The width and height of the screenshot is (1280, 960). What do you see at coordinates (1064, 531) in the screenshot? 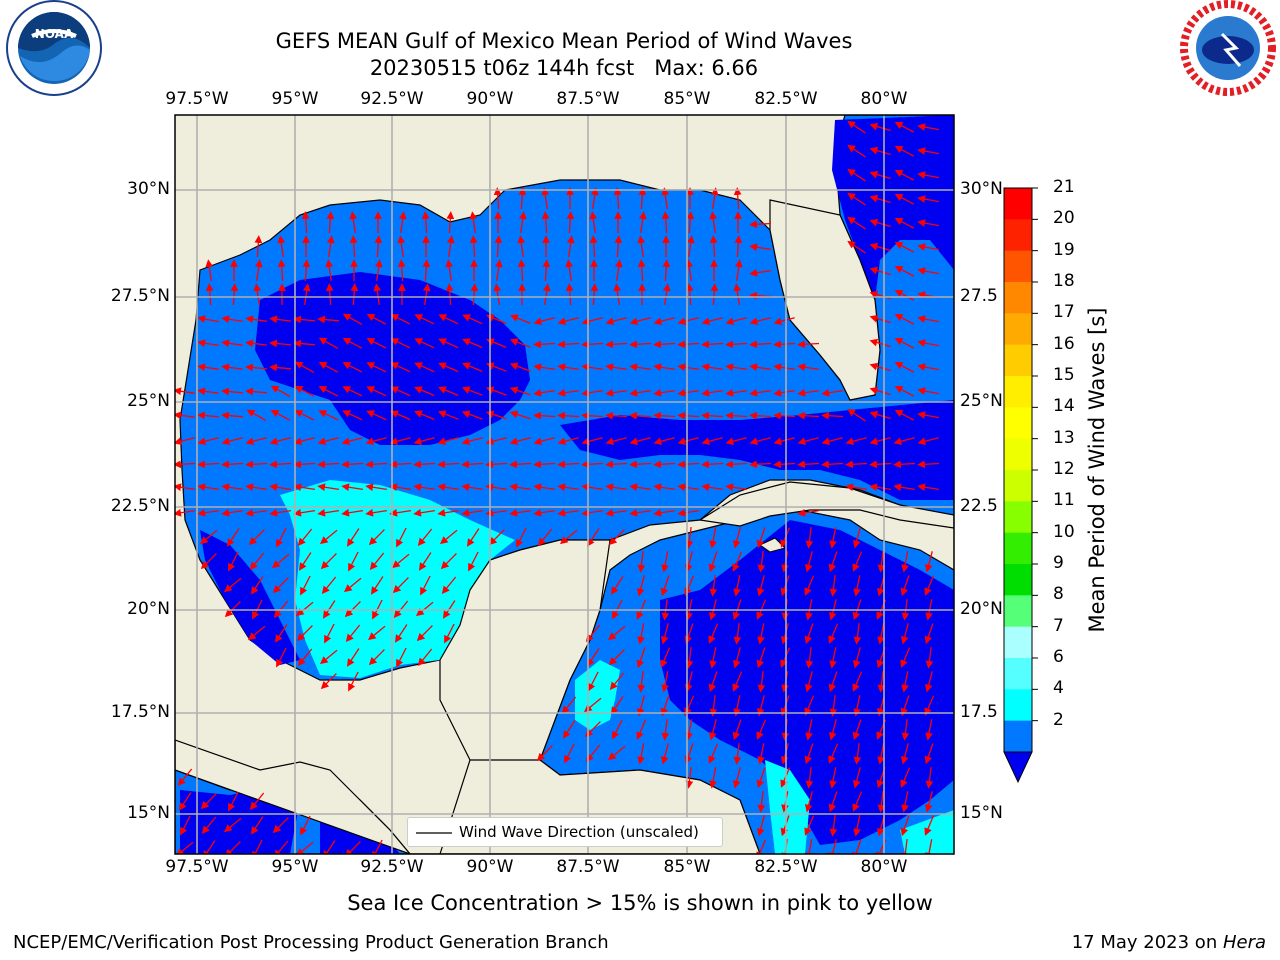
I see `colorbar-label-11: 10` at bounding box center [1064, 531].